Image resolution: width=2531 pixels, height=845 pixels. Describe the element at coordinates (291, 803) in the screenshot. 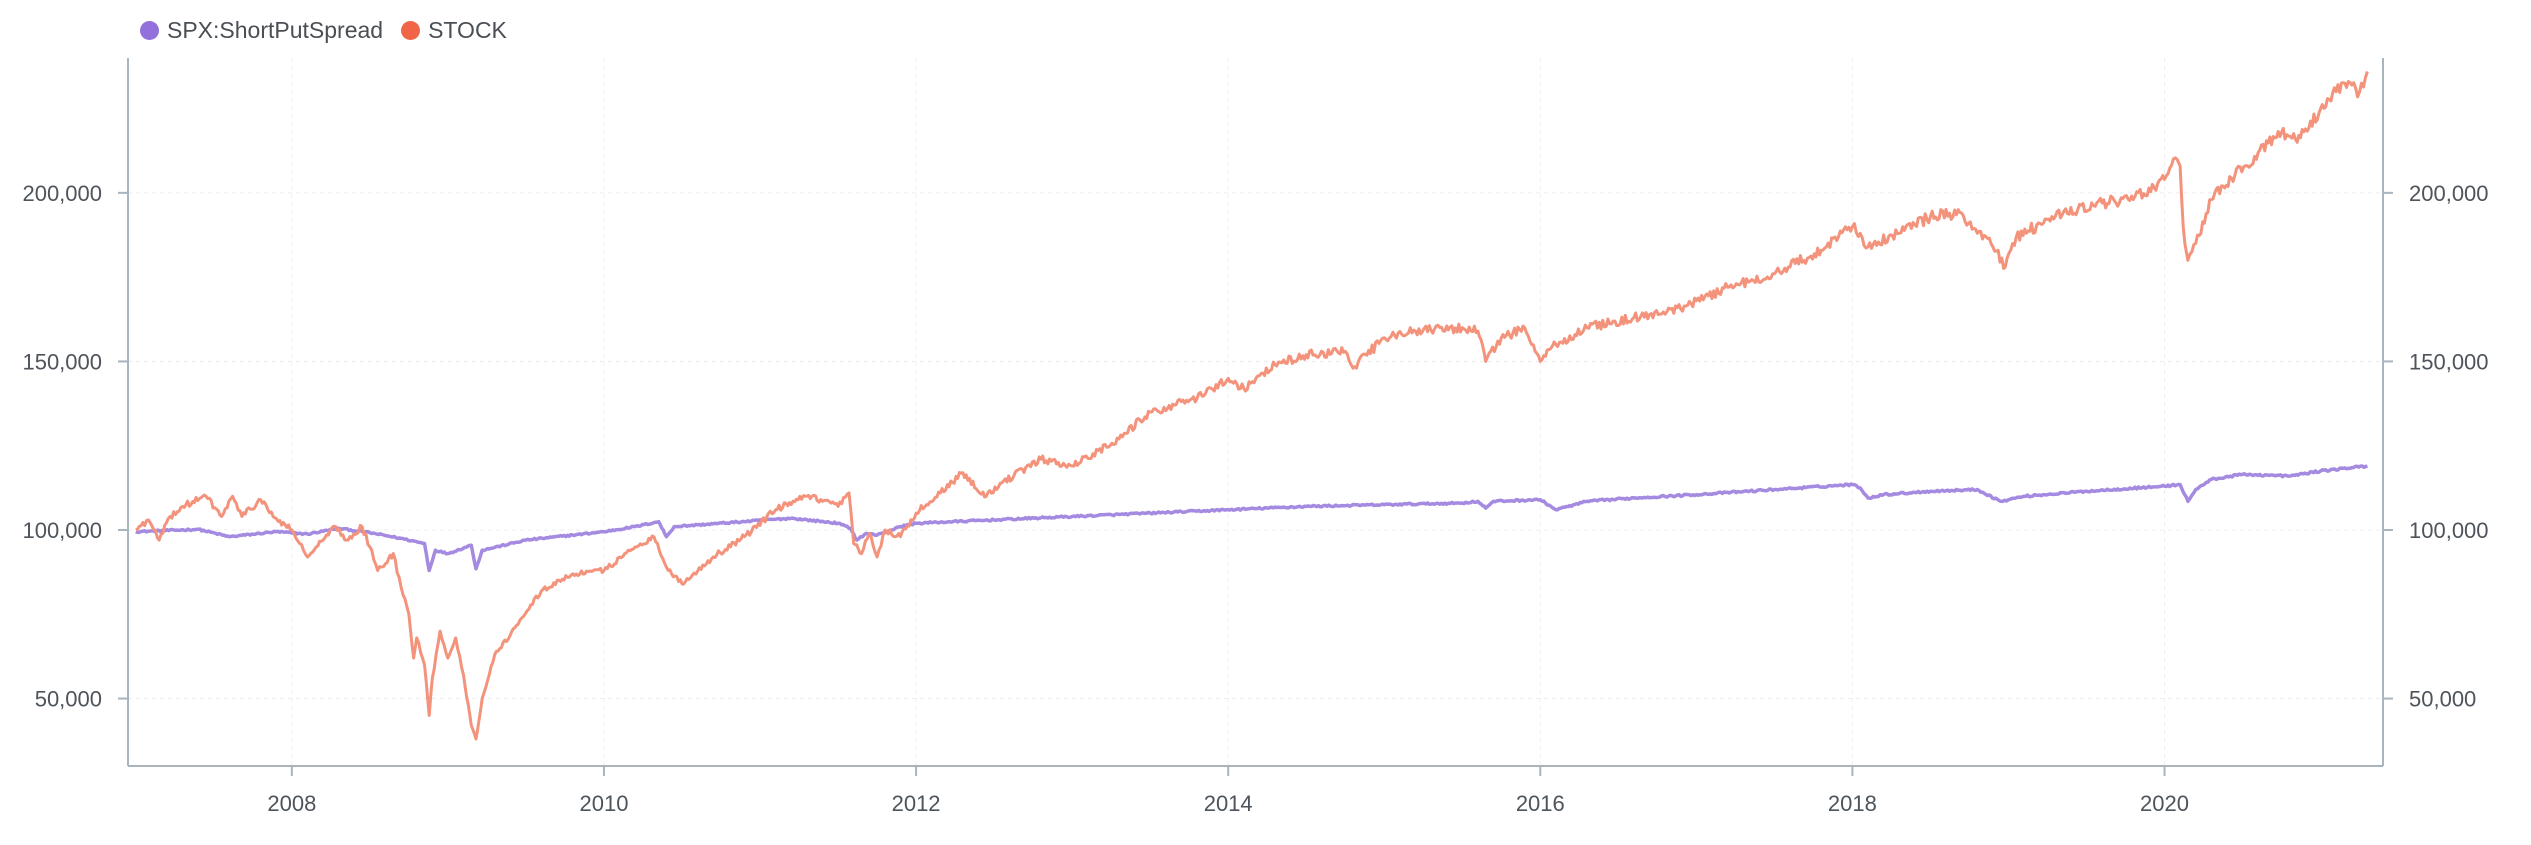

I see `x-tick-label: 2008` at that location.